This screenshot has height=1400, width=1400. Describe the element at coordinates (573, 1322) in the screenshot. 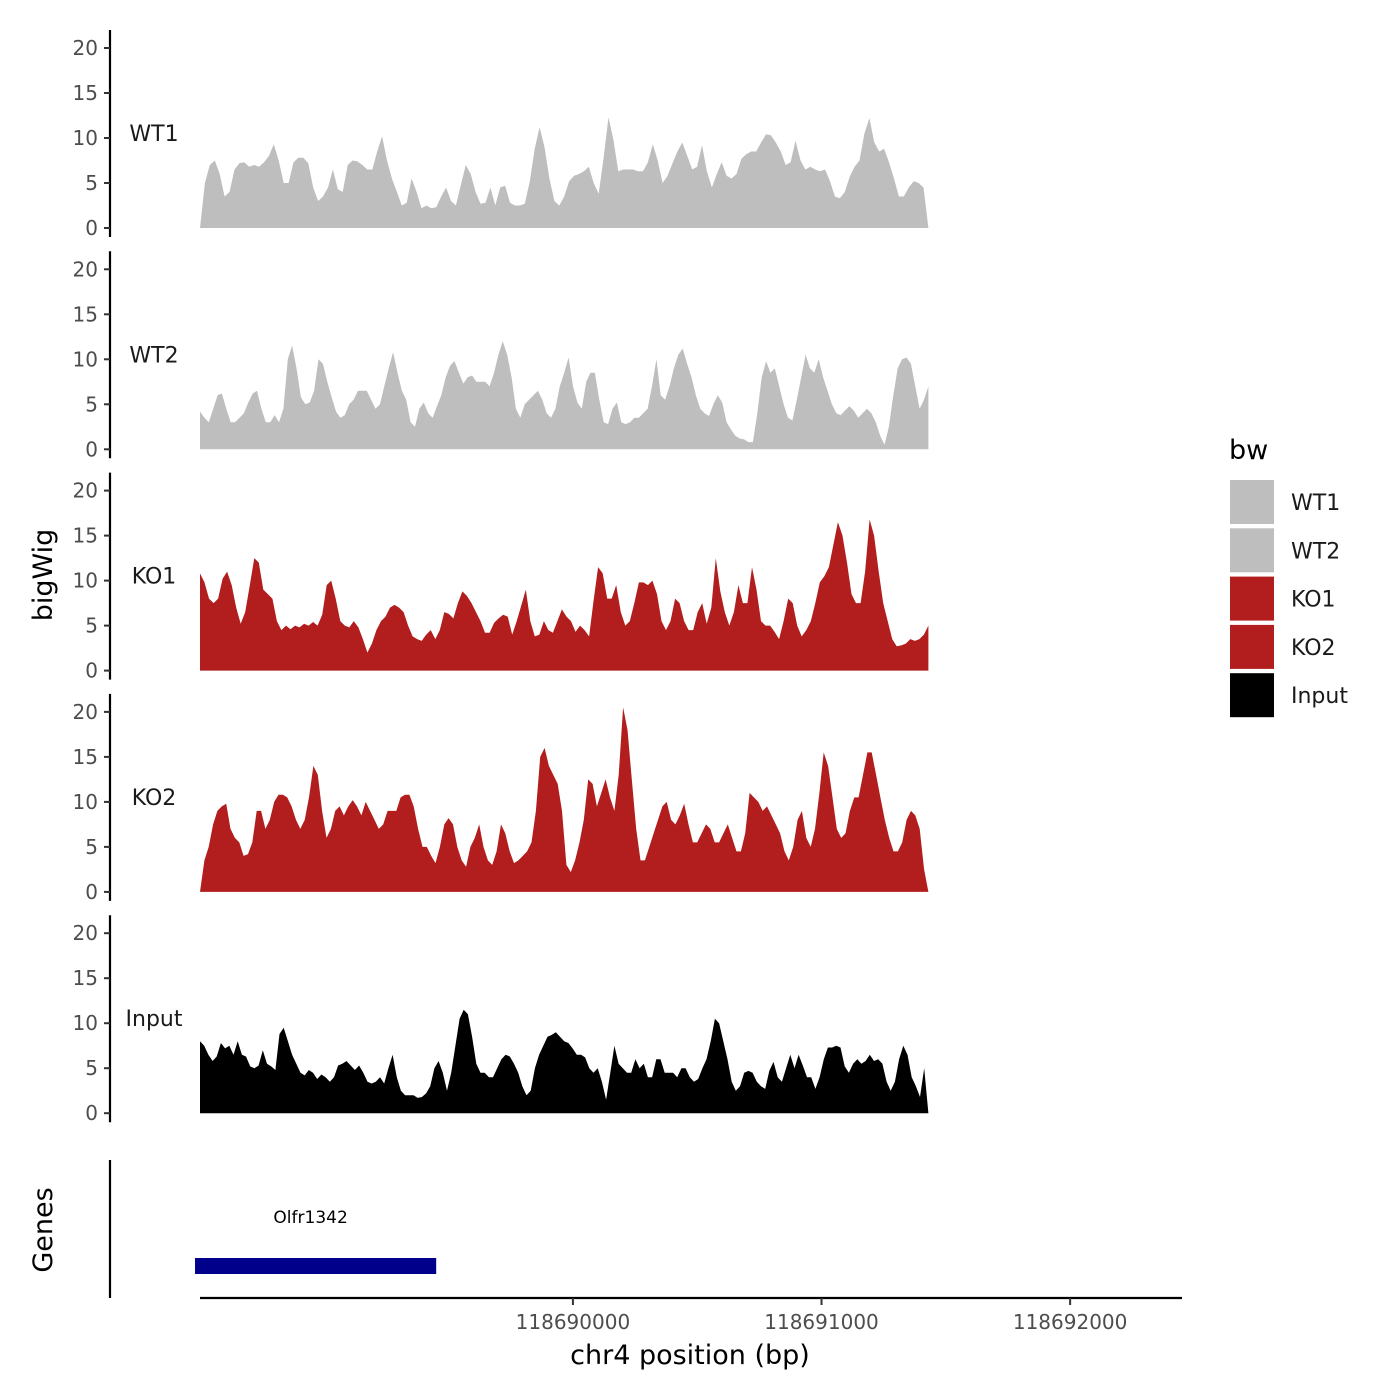

I see `x-tick-label: 118690000` at that location.